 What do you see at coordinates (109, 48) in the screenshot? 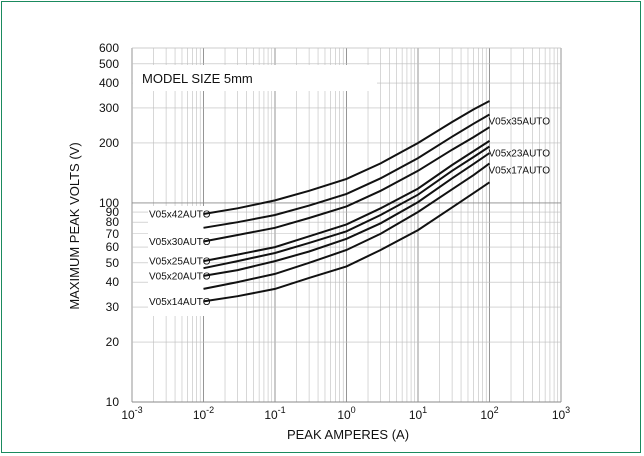
I see `y-tick-label: 600` at bounding box center [109, 48].